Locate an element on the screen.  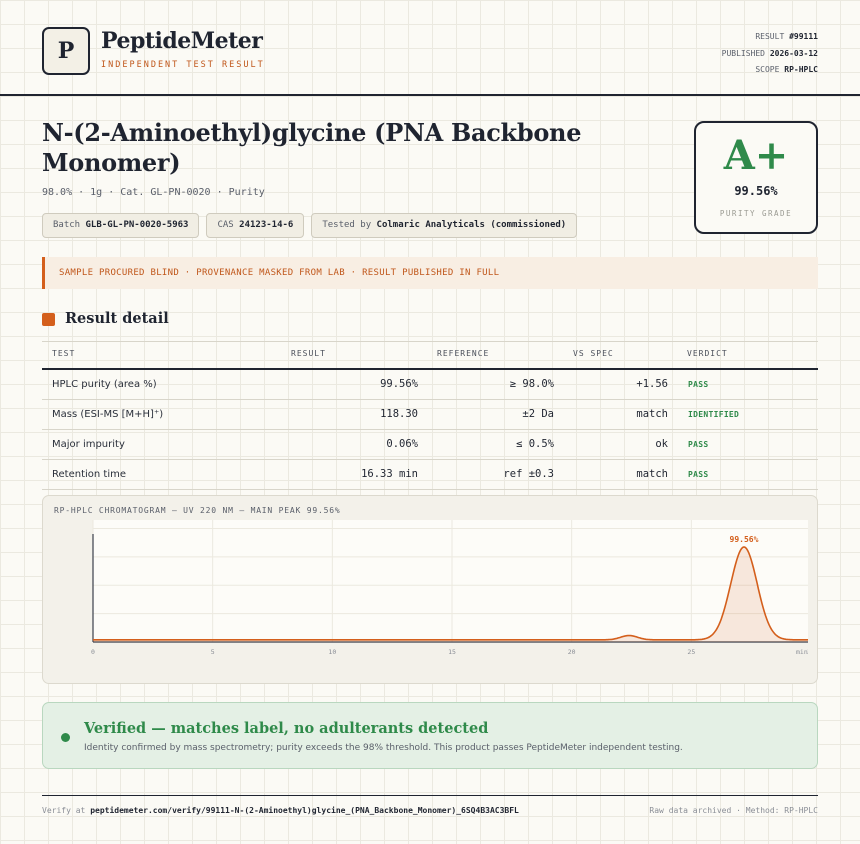
cell-verdict: IDENTIFIED is located at coordinates (714, 414).